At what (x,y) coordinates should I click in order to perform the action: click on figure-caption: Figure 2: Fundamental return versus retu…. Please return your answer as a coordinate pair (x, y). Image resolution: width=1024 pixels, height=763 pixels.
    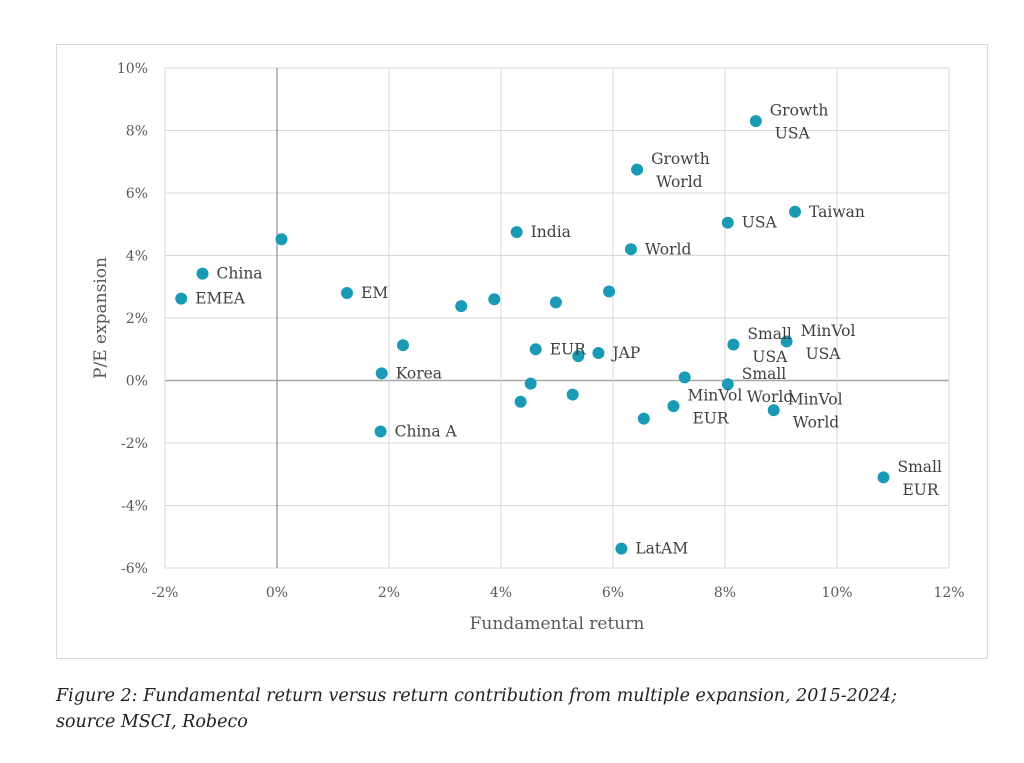
    Looking at the image, I should click on (526, 709).